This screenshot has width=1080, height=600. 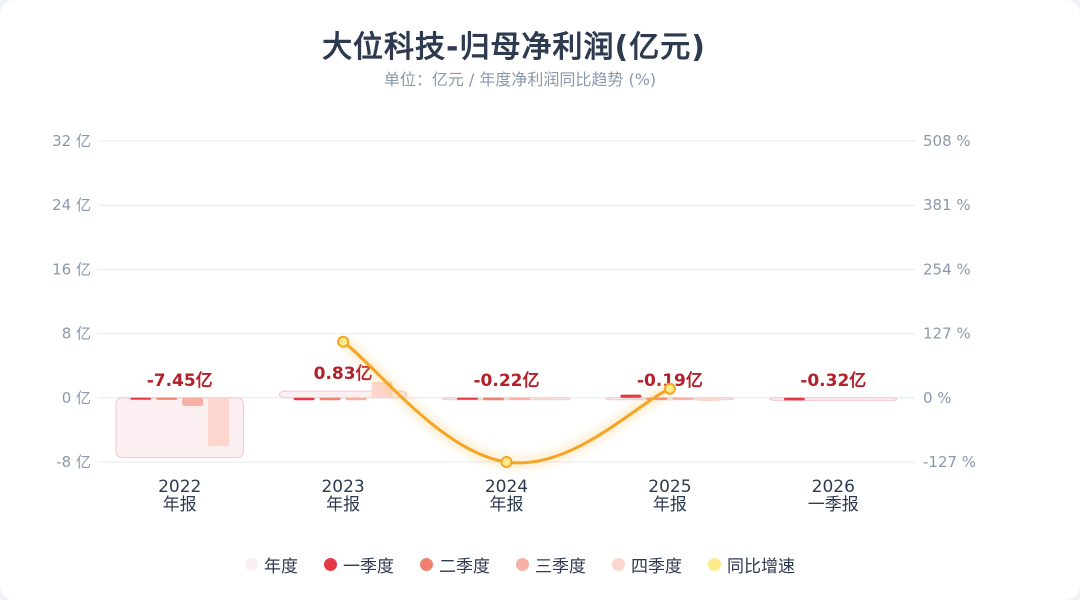 I want to click on chart-legend: 年度 一季度 二季度 三季度 四季度 同比增速, so click(x=520, y=564).